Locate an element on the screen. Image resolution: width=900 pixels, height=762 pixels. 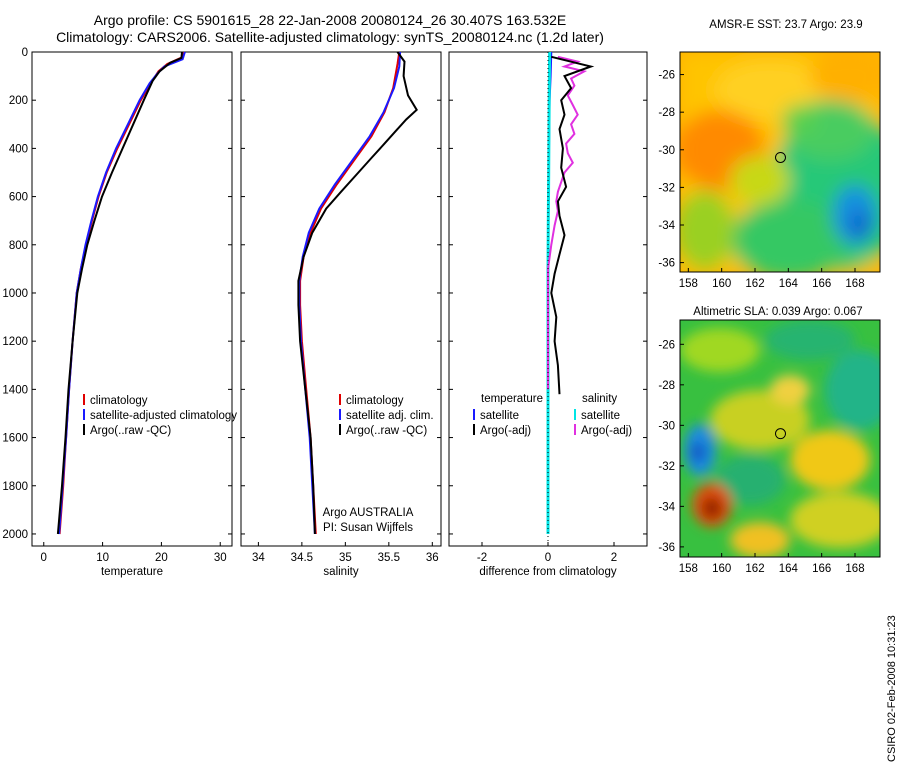
difference-right-legend-label: satellite is located at coordinates (600, 416).